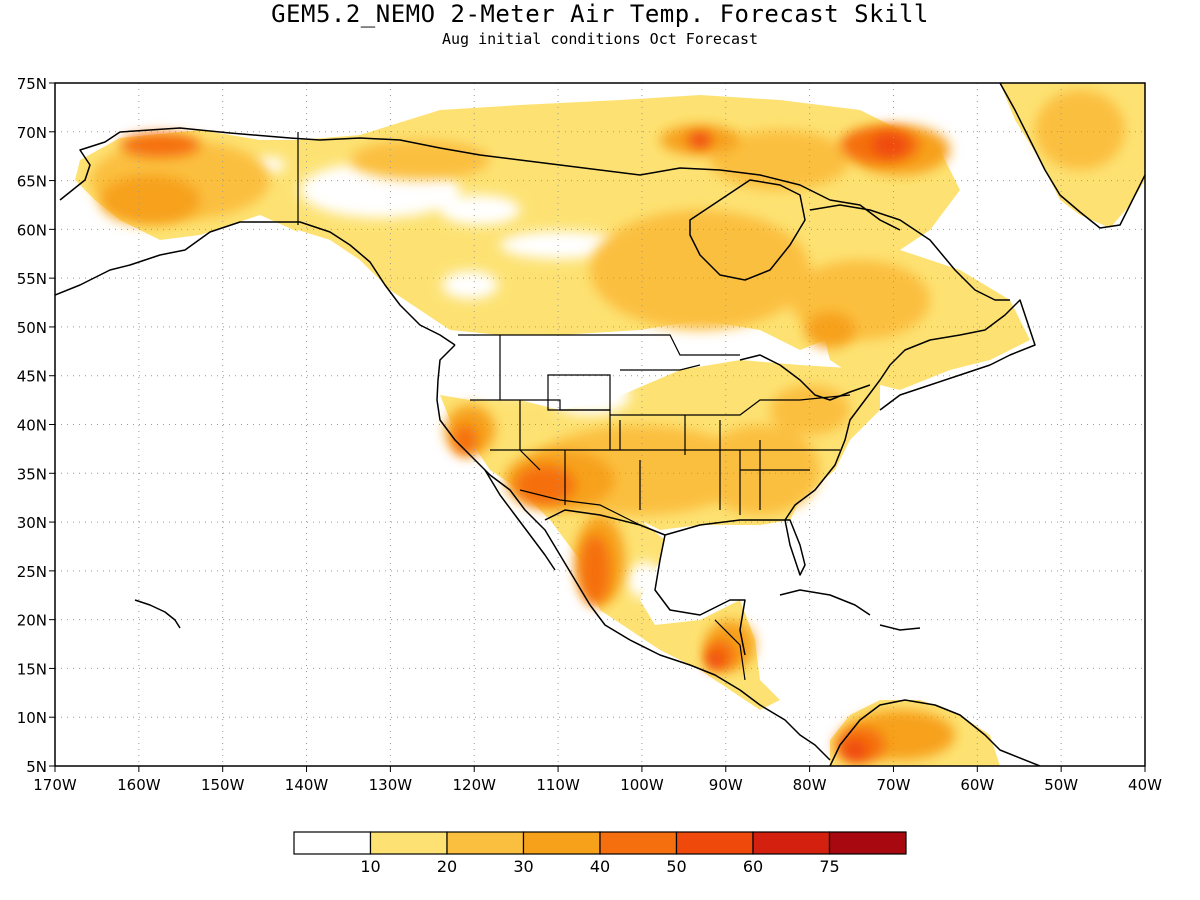  What do you see at coordinates (1145, 785) in the screenshot?
I see `lon-tick-label: 40W` at bounding box center [1145, 785].